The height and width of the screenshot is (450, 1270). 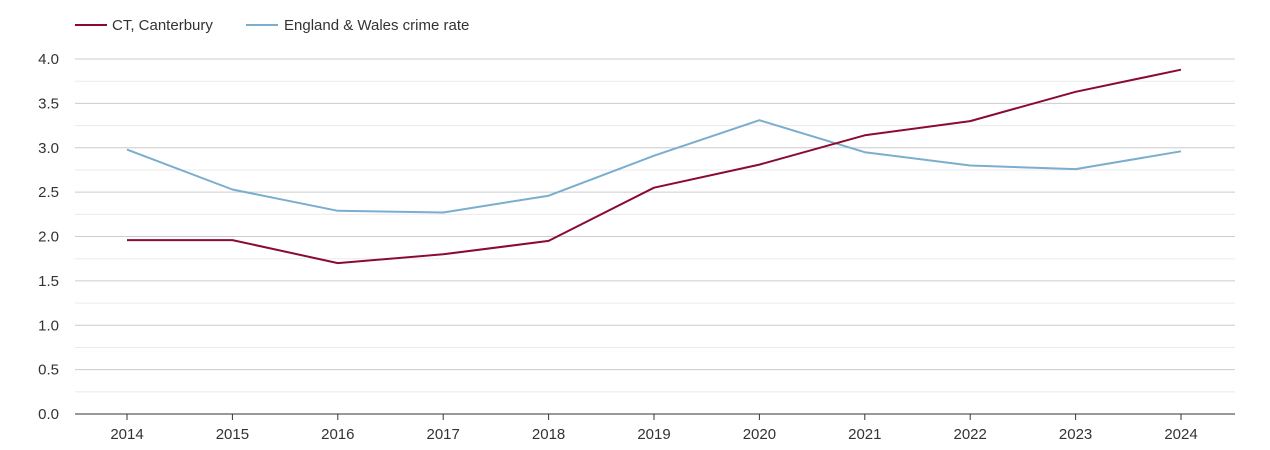 I want to click on x-tick-label: 2014, so click(x=126, y=434).